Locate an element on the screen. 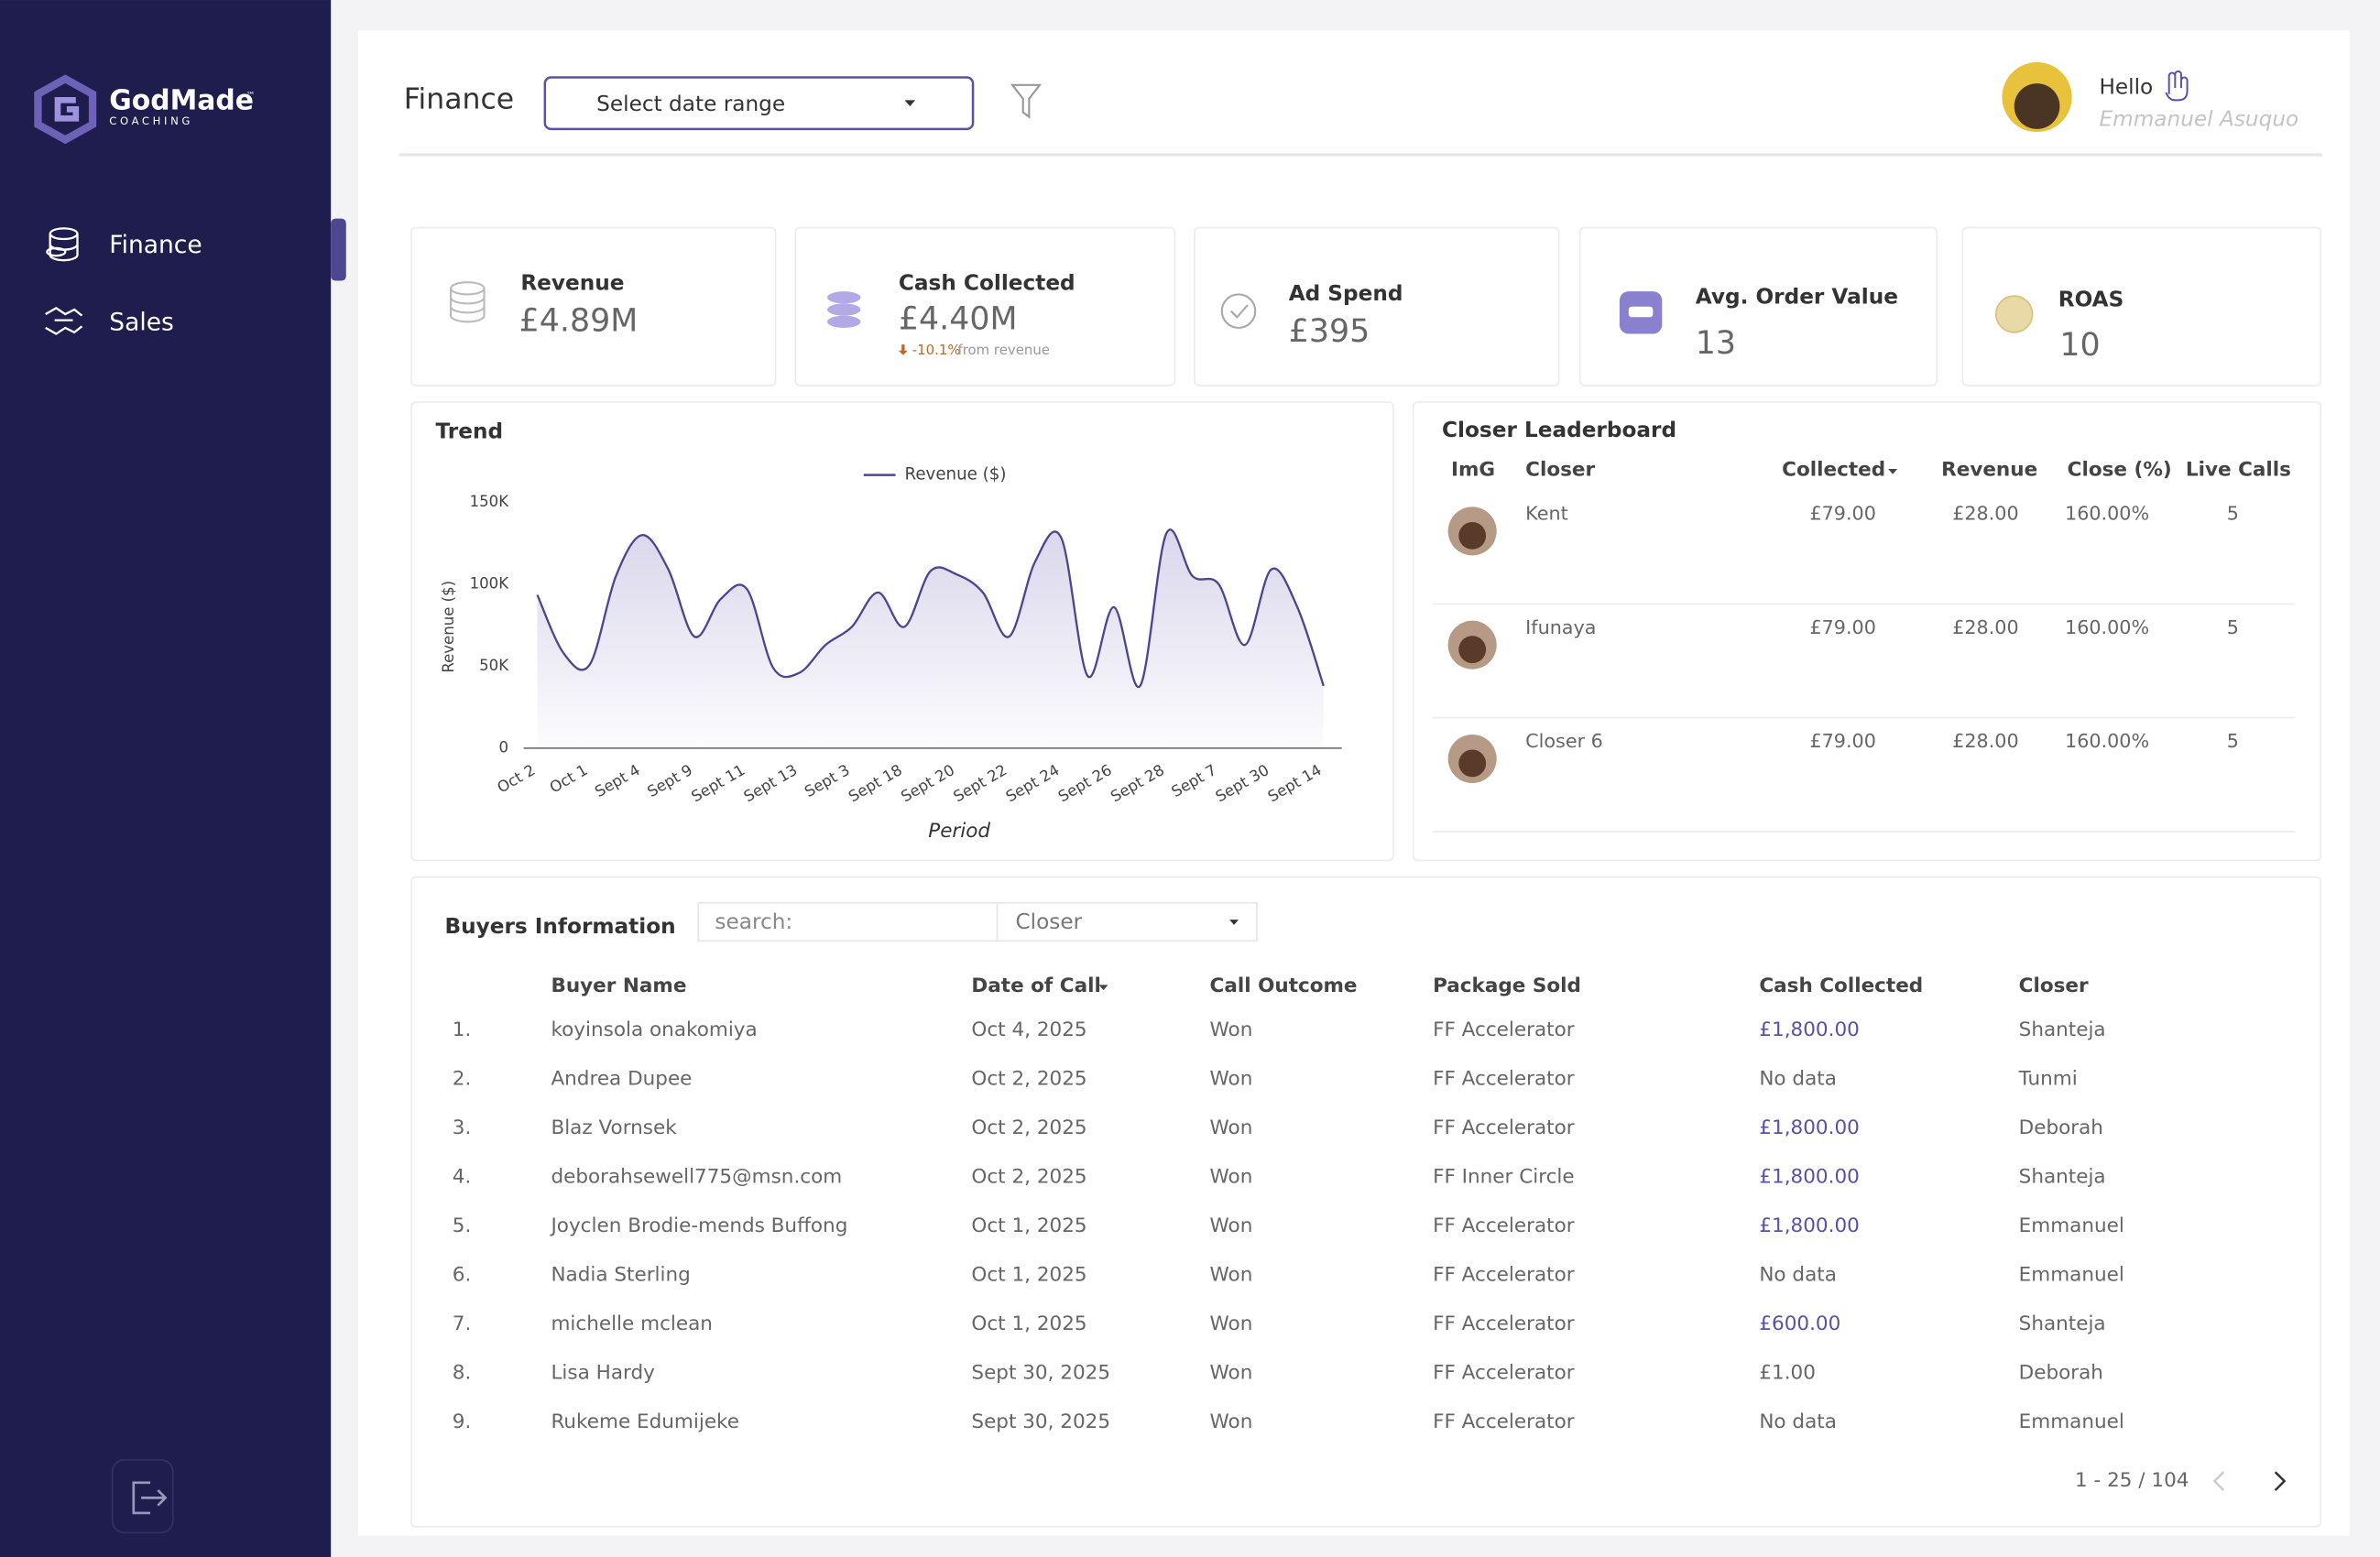 The image size is (2380, 1557). column-header: Collected is located at coordinates (1833, 471).